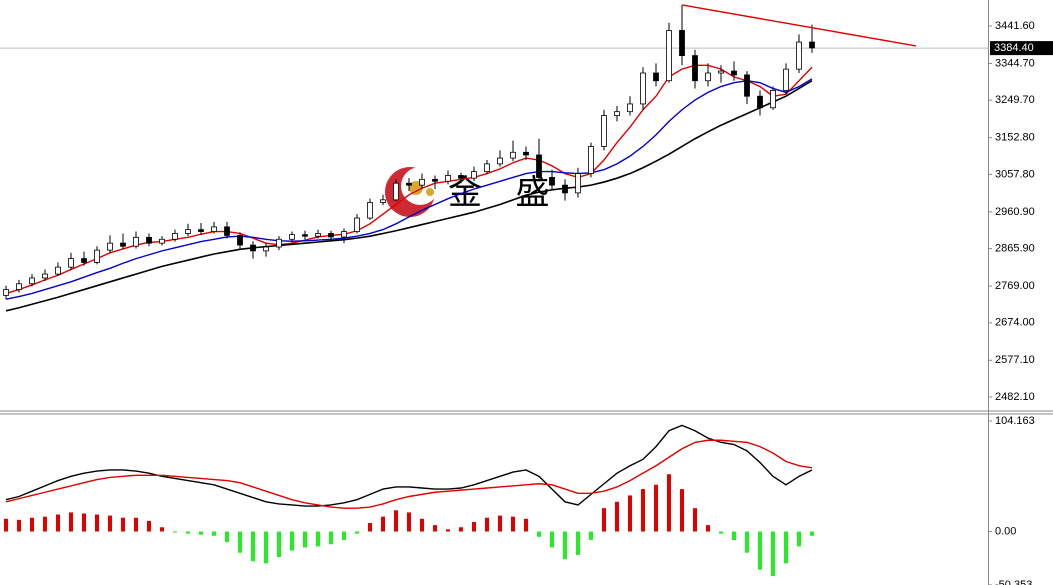 The image size is (1053, 585). What do you see at coordinates (1015, 212) in the screenshot?
I see `y-tick-label: 2960.90` at bounding box center [1015, 212].